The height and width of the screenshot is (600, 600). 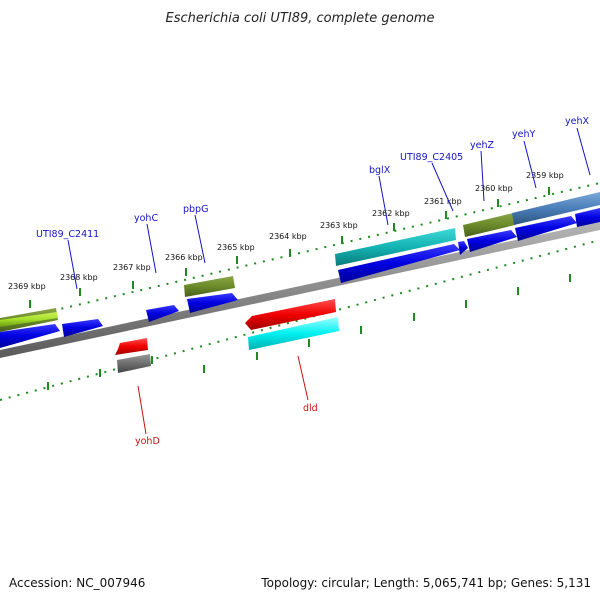 What do you see at coordinates (227, 336) in the screenshot?
I see `minus-strand-genes` at bounding box center [227, 336].